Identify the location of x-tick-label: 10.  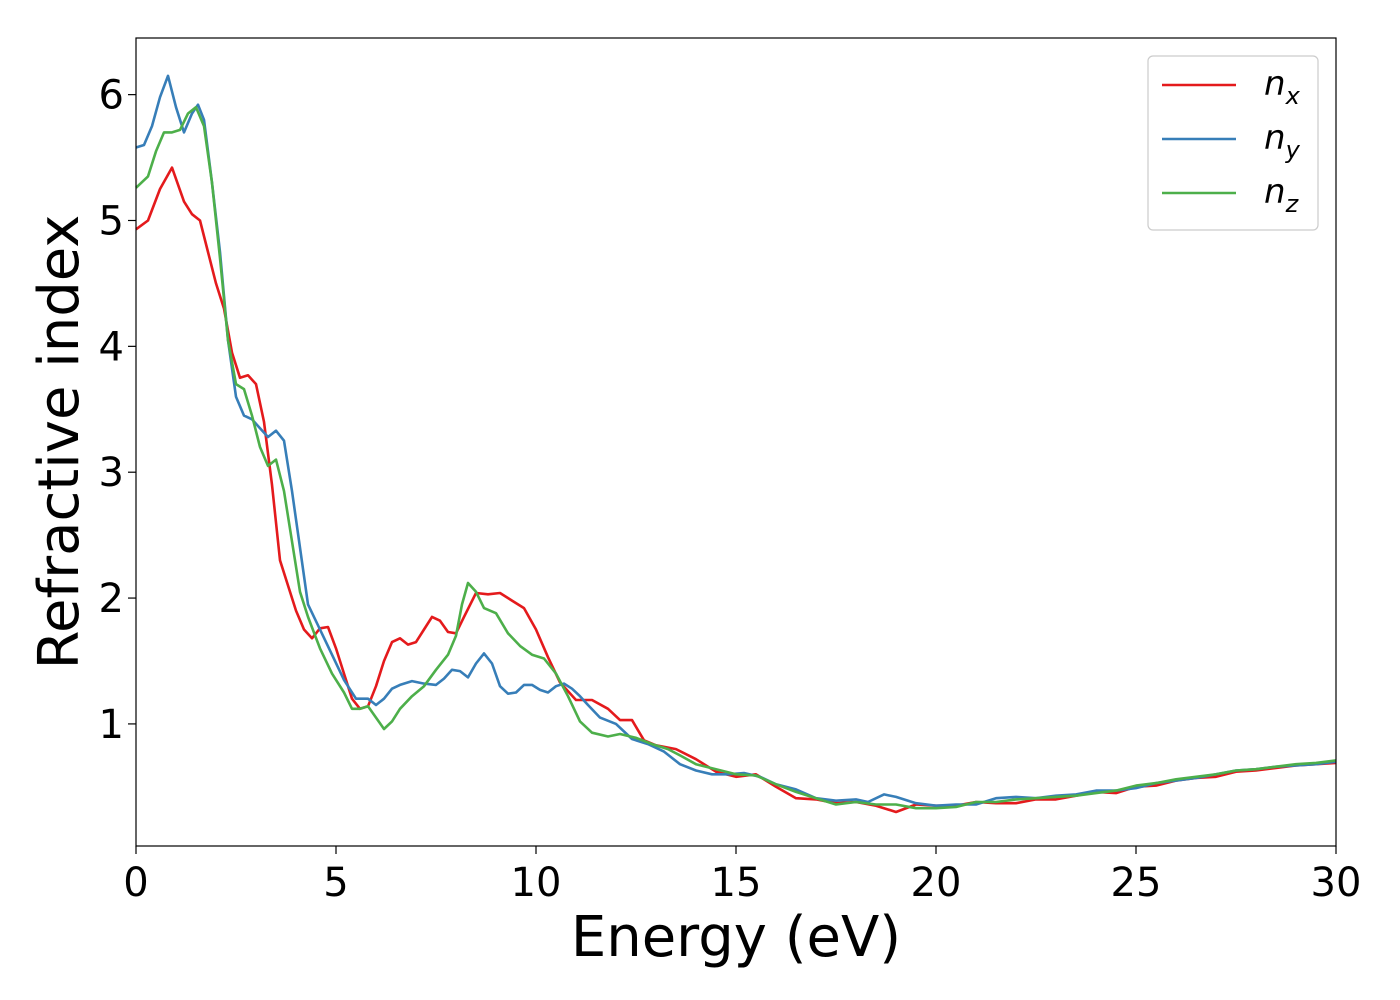
(536, 883).